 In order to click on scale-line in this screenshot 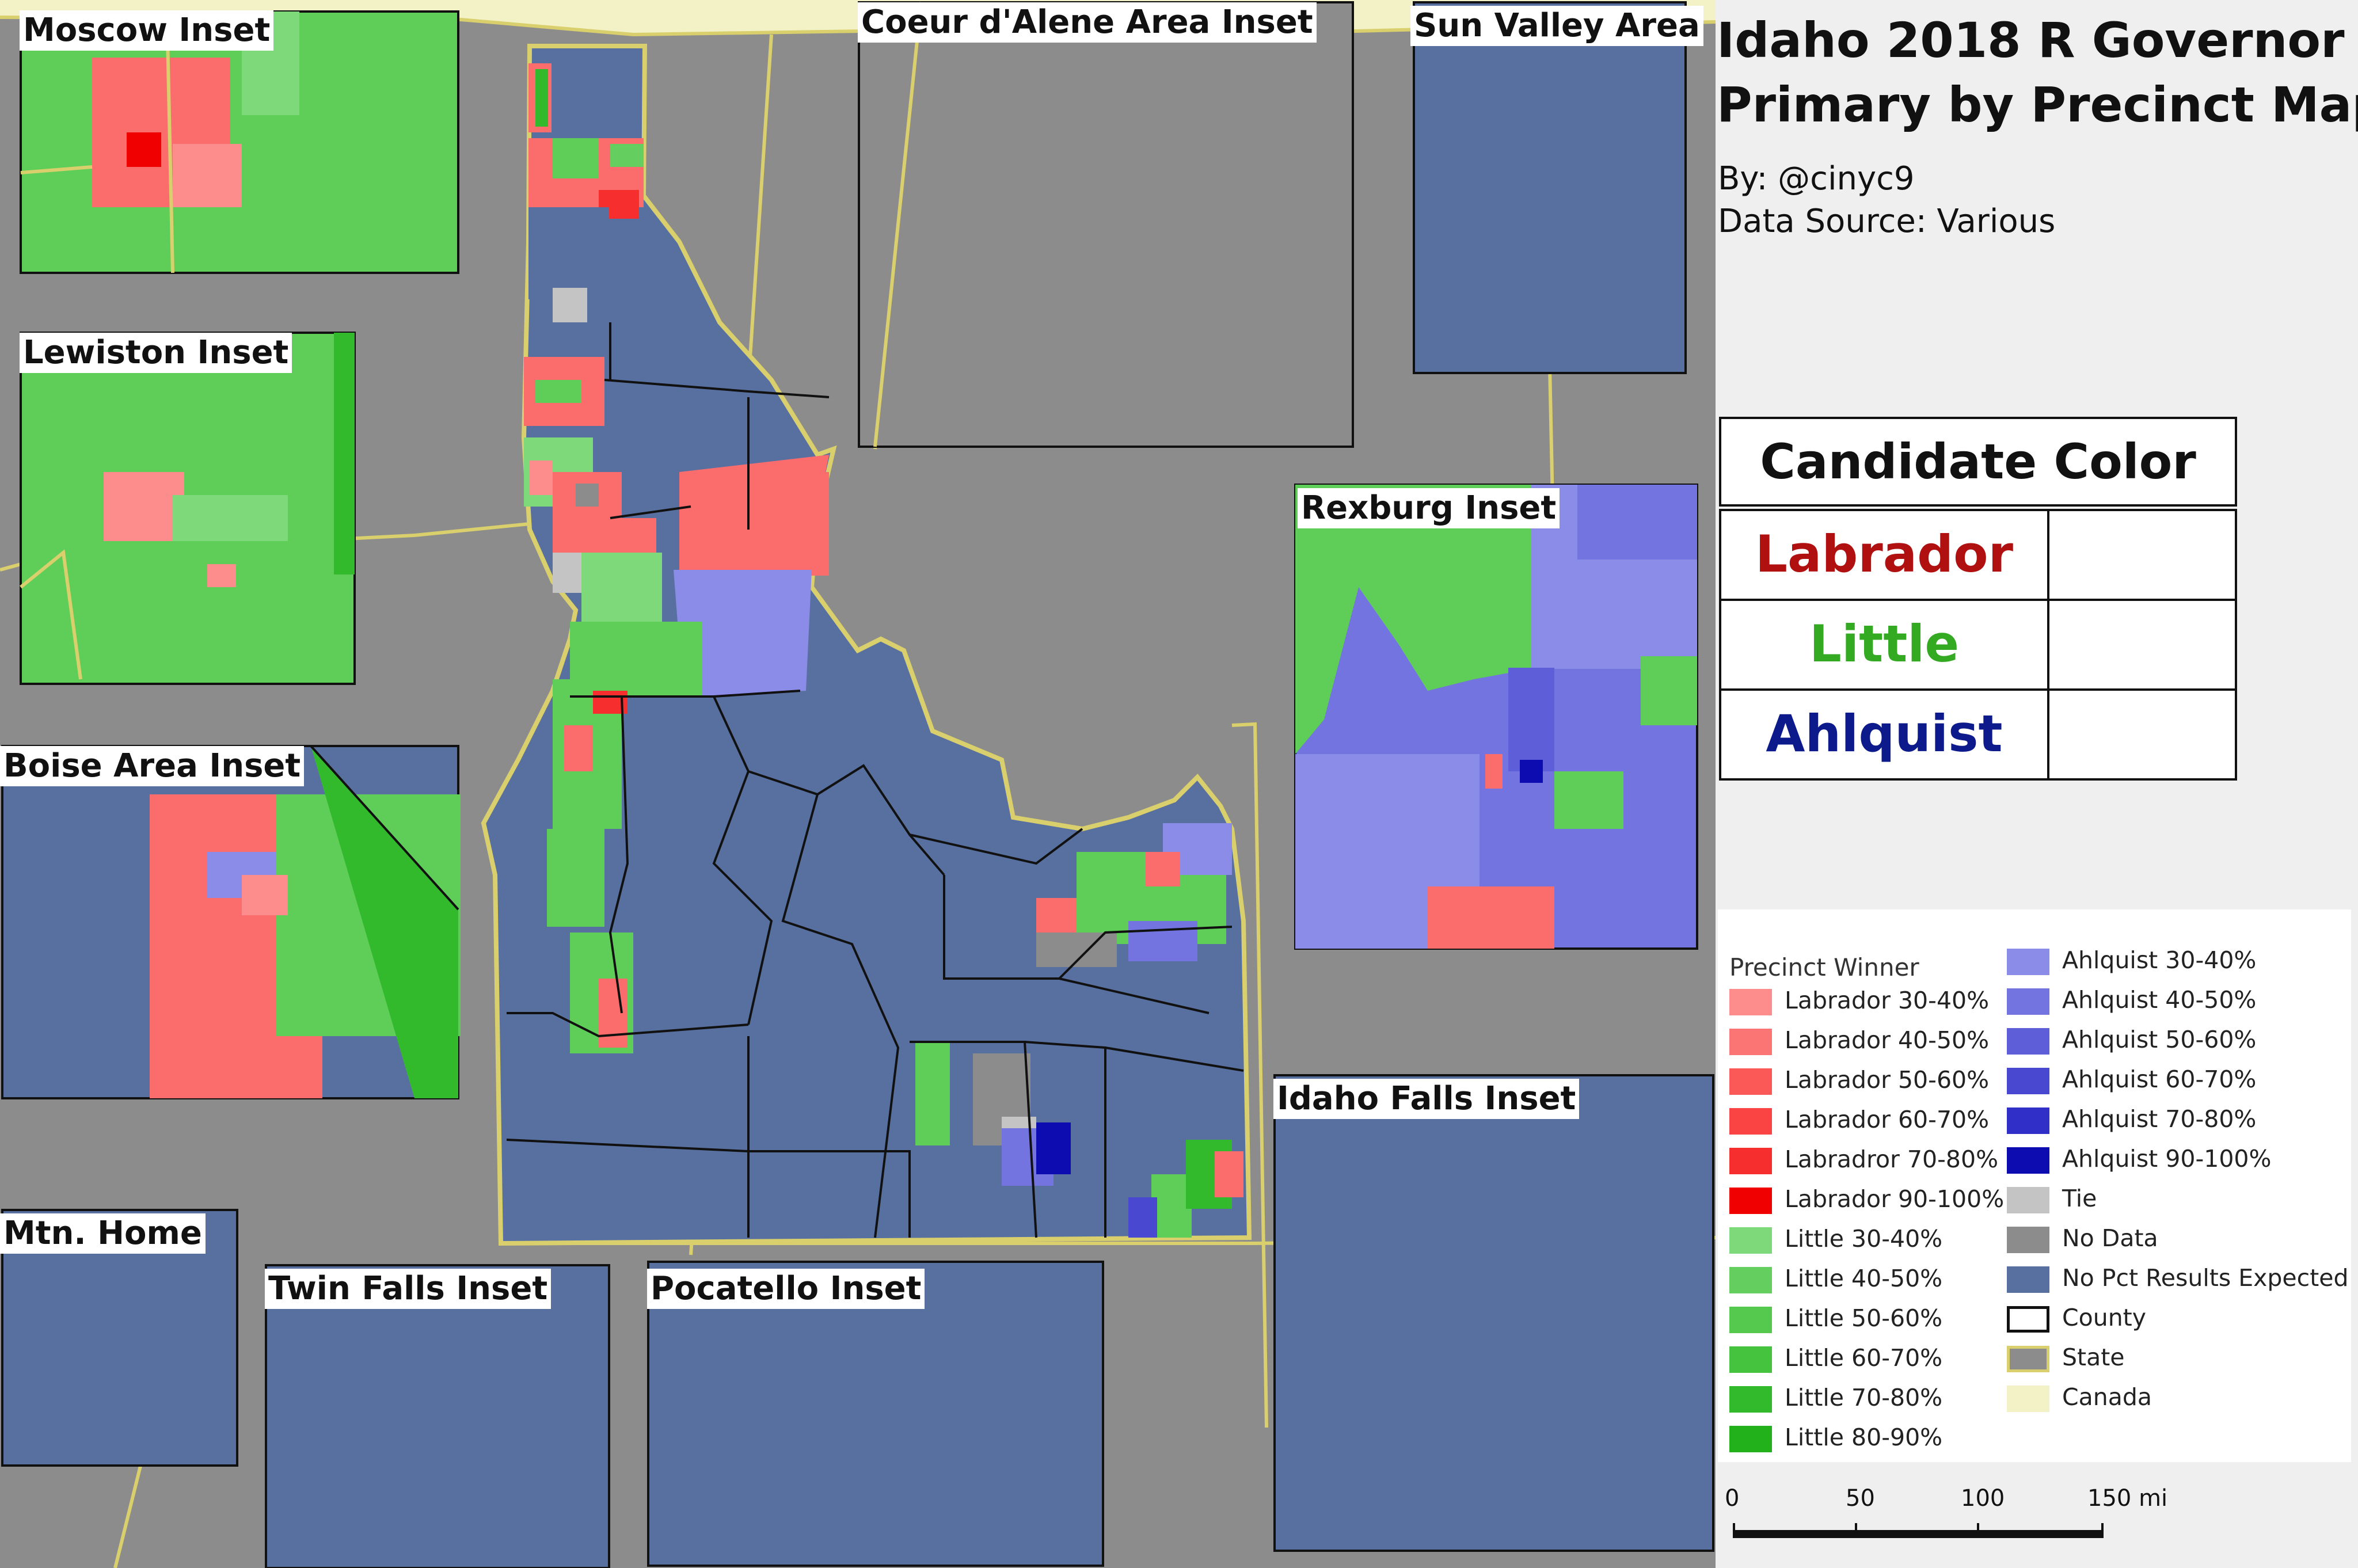, I will do `click(1918, 1534)`.